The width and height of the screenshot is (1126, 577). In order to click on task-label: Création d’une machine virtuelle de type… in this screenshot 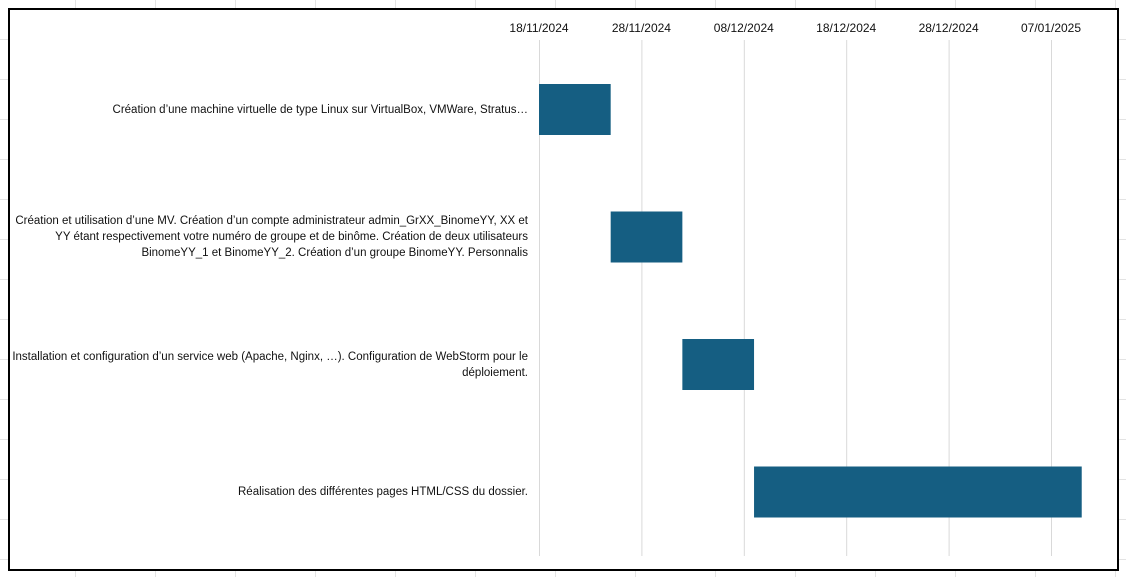, I will do `click(320, 109)`.